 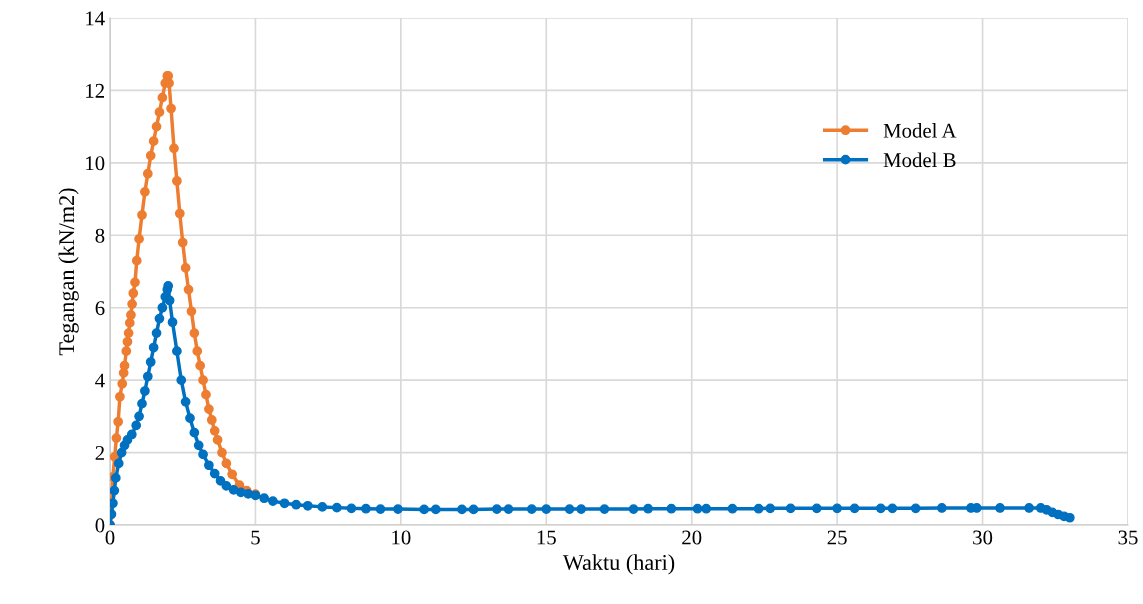 What do you see at coordinates (983, 537) in the screenshot?
I see `x-tick-label: 30` at bounding box center [983, 537].